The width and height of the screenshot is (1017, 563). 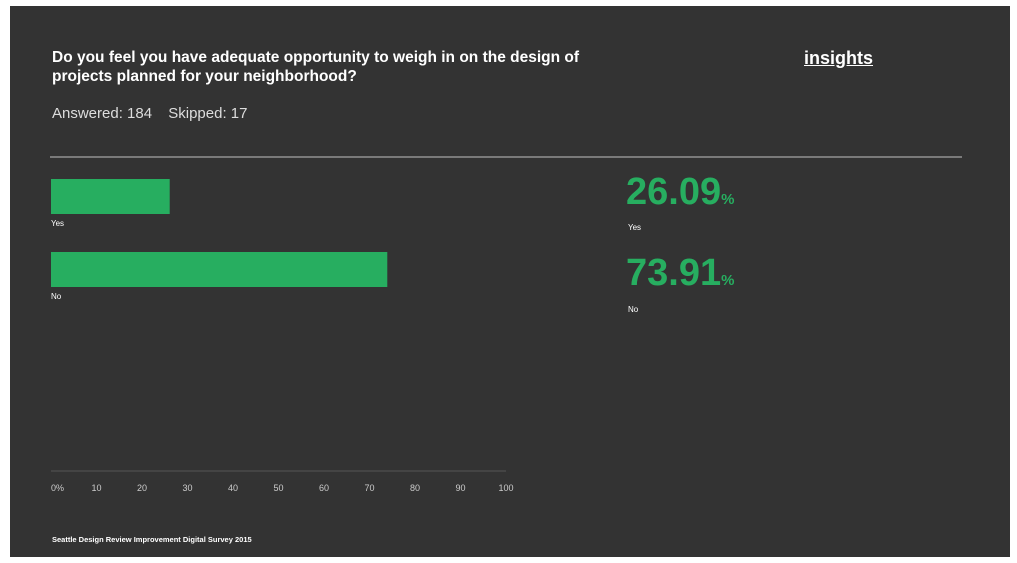 I want to click on x-tick-label: 100, so click(x=505, y=488).